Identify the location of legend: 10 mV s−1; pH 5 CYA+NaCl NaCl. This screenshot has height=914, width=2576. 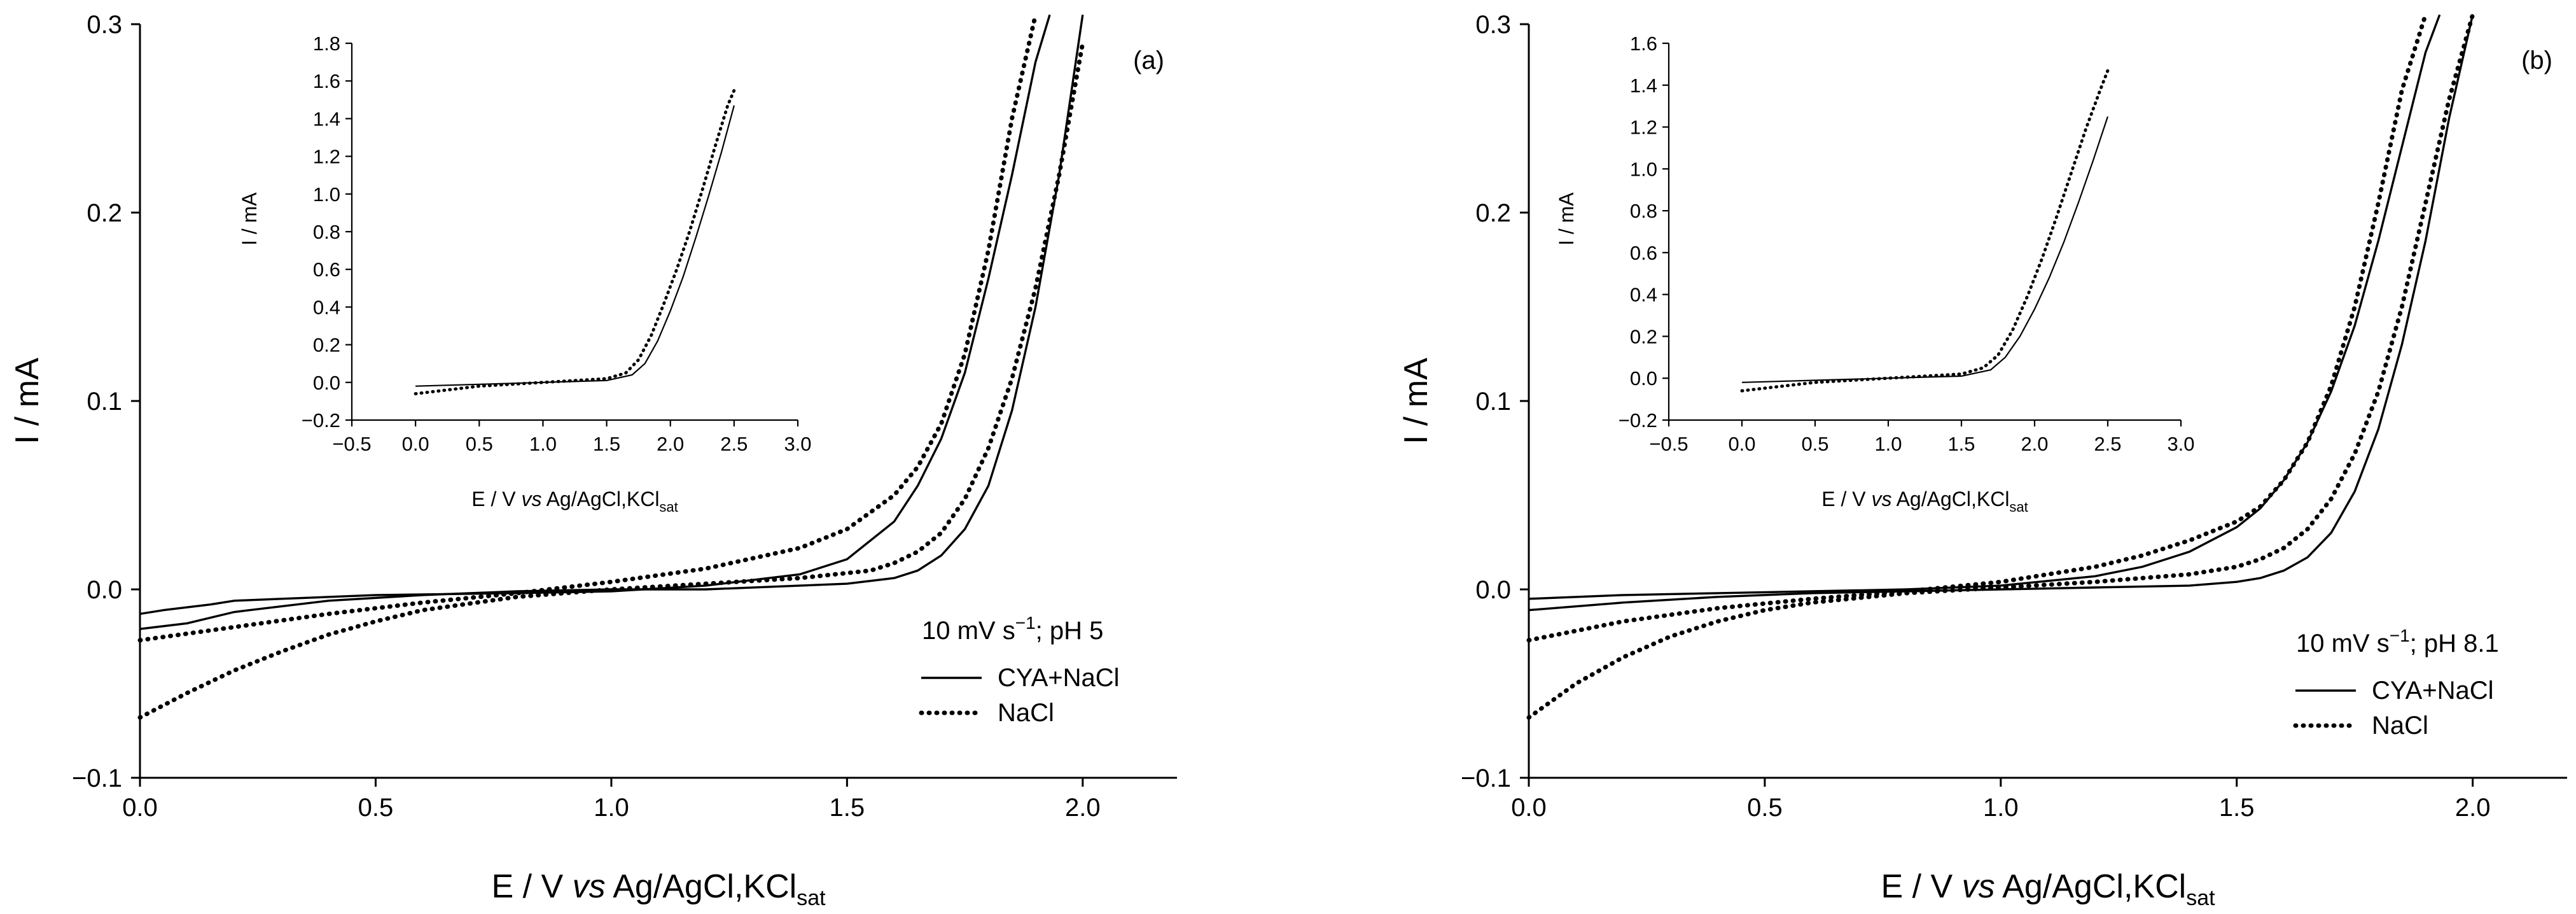
(1020, 670).